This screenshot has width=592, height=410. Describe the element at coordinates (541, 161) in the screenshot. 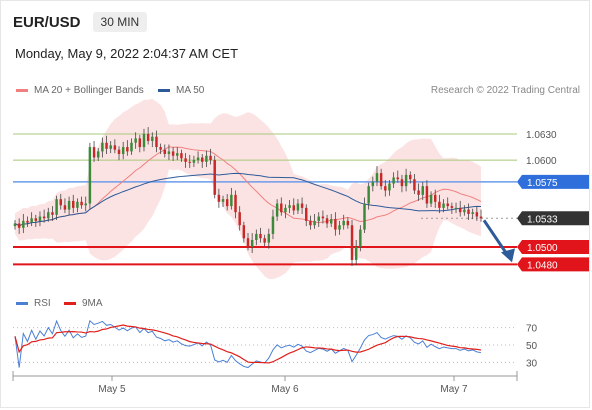

I see `level-label: 1.0600` at that location.